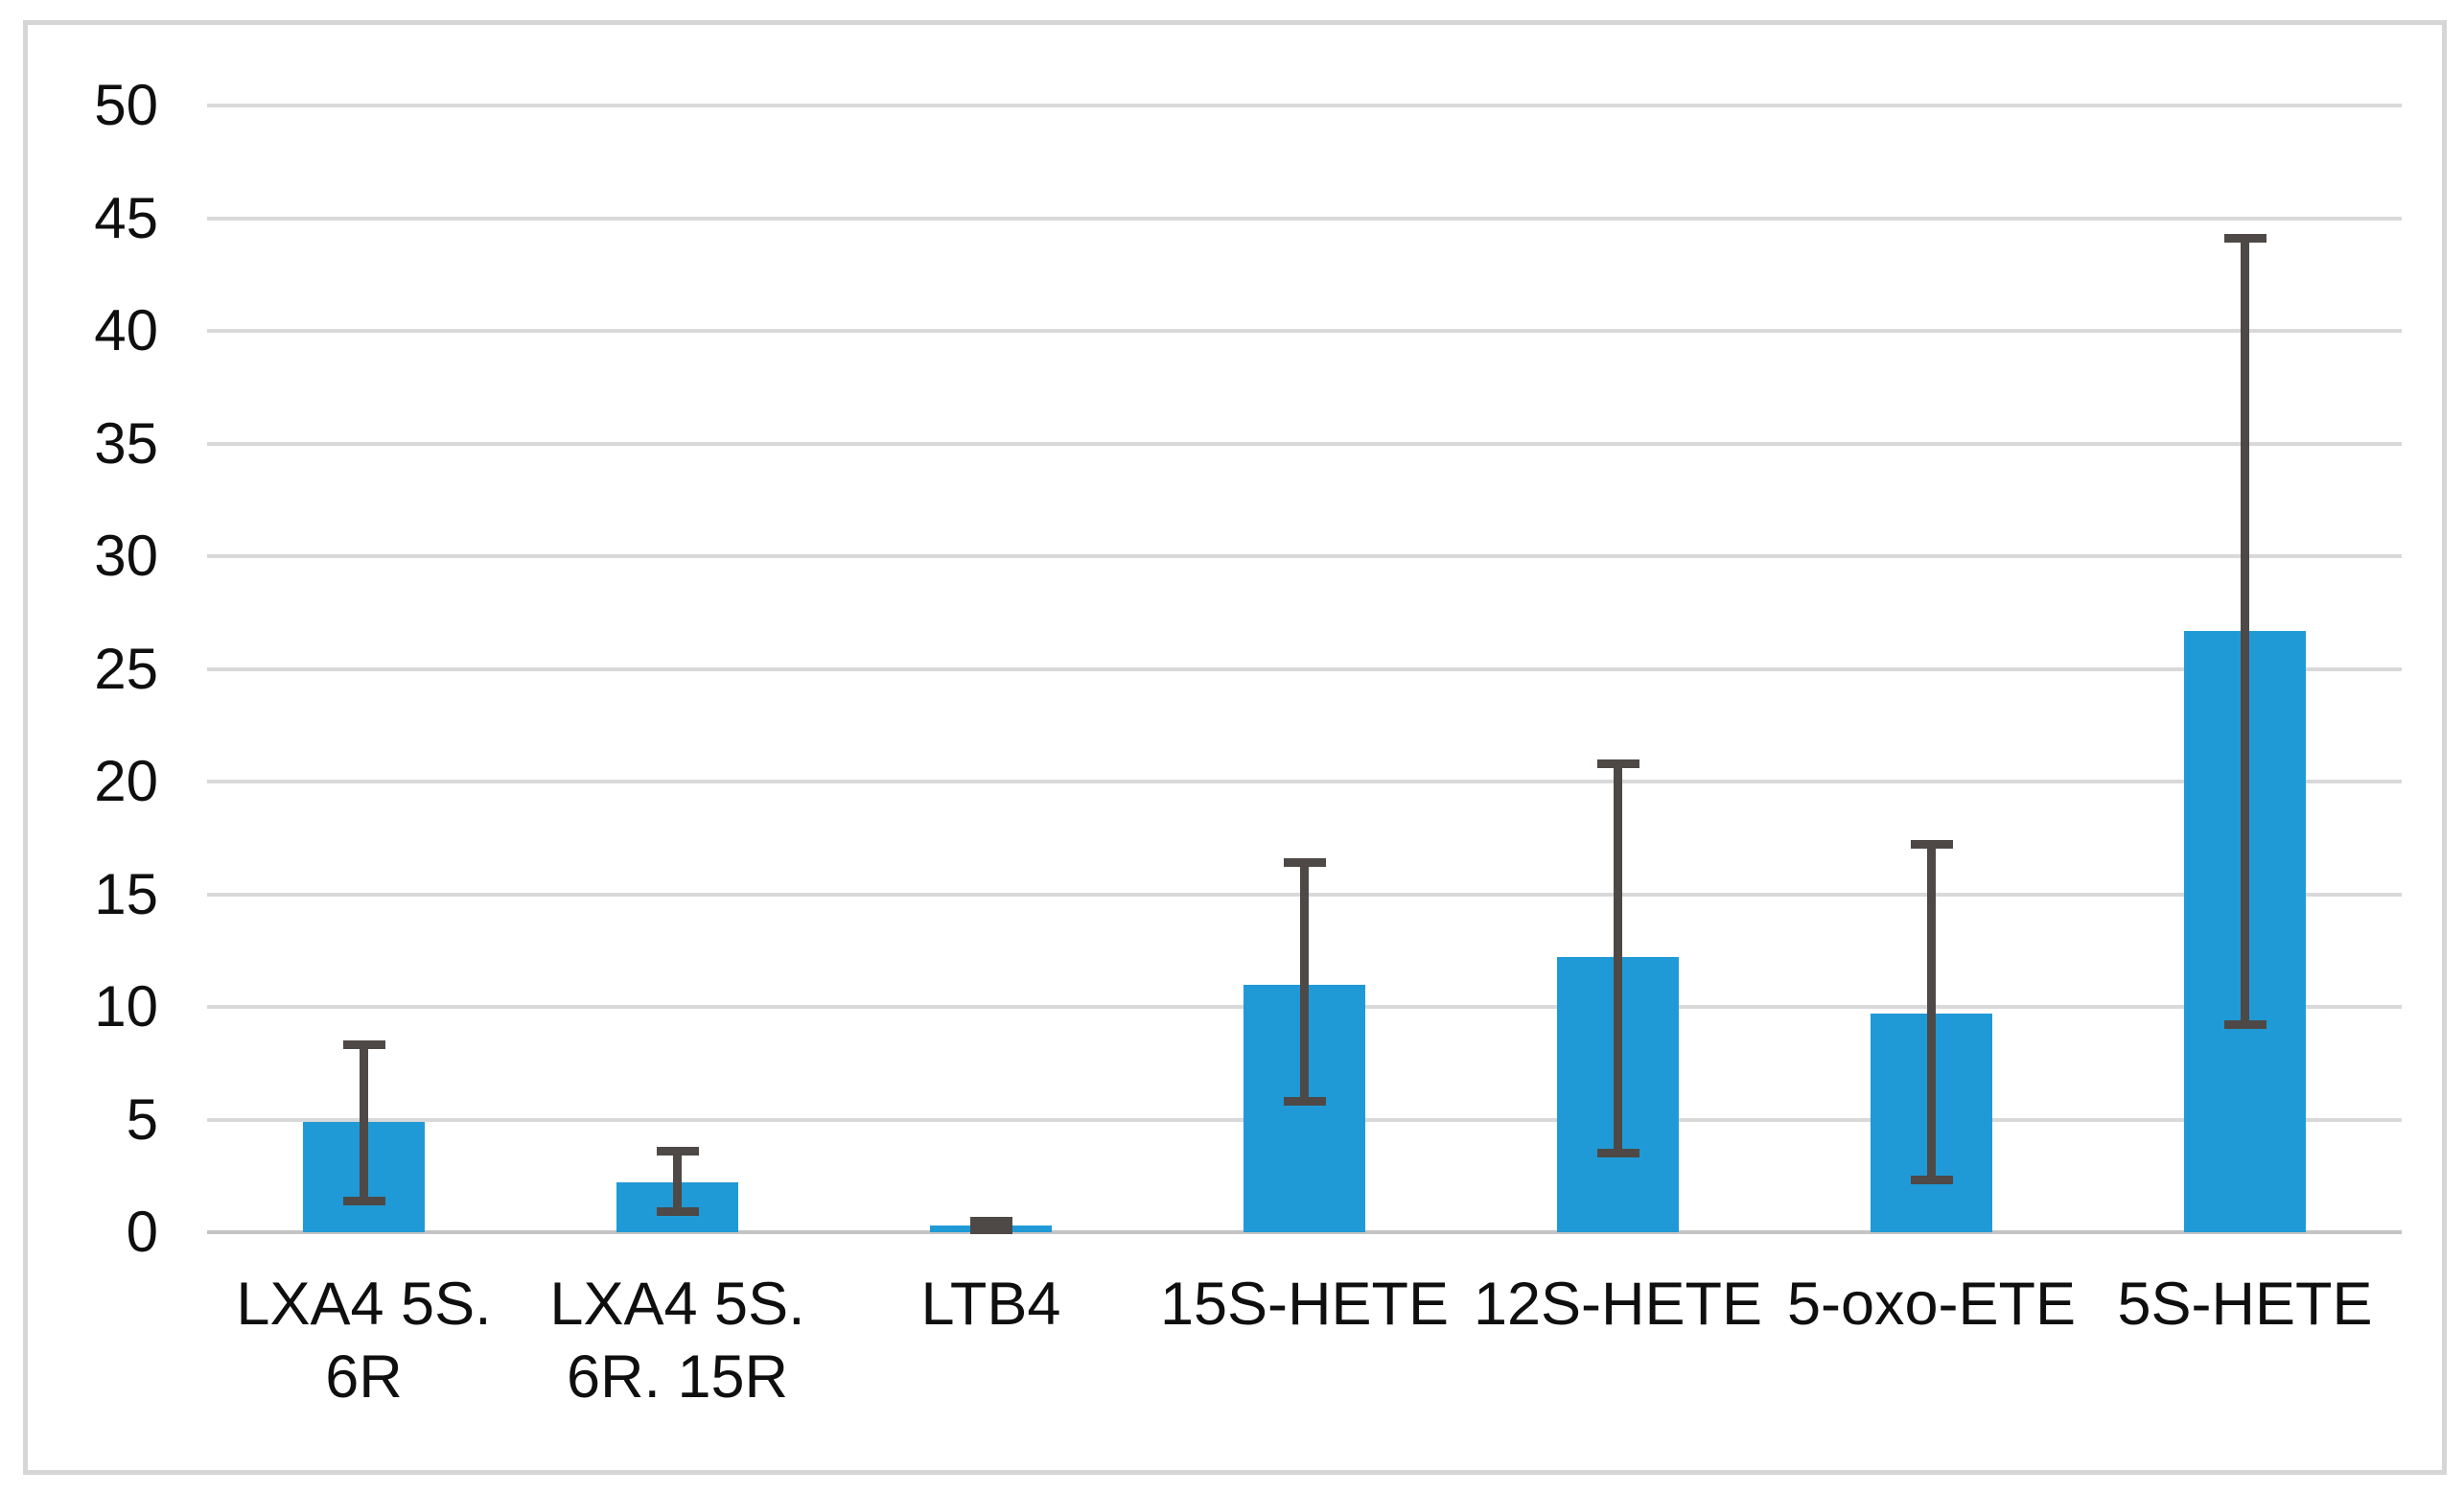 The height and width of the screenshot is (1494, 2464). Describe the element at coordinates (126, 105) in the screenshot. I see `y-tick-label: 50` at that location.